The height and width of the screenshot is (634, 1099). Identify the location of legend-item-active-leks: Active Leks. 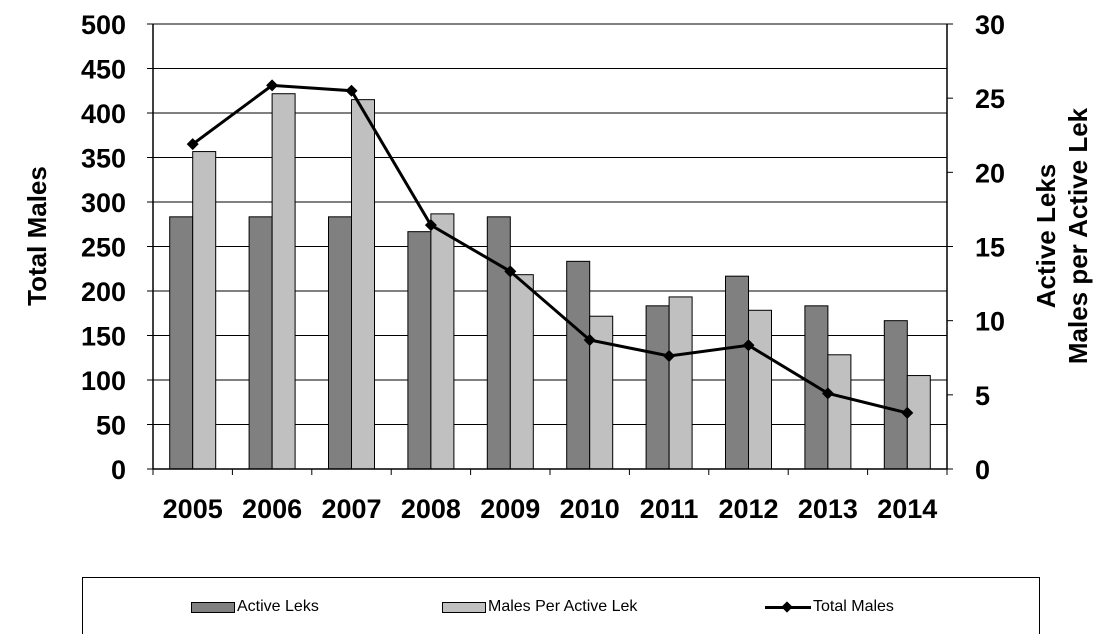
(255, 607).